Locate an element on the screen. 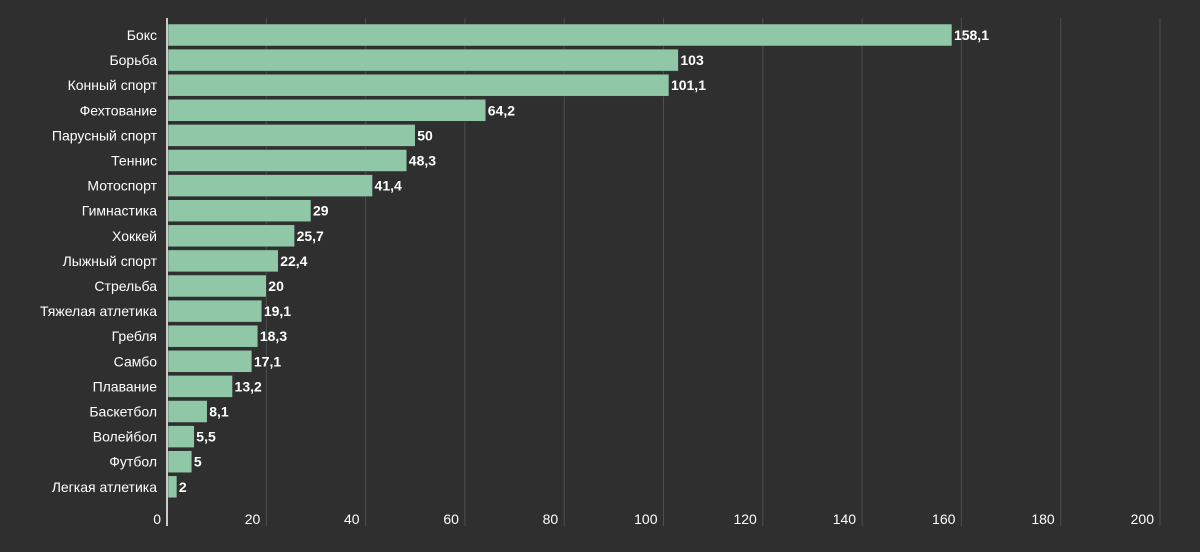 This screenshot has height=552, width=1200. x-tick-label: 60 is located at coordinates (451, 519).